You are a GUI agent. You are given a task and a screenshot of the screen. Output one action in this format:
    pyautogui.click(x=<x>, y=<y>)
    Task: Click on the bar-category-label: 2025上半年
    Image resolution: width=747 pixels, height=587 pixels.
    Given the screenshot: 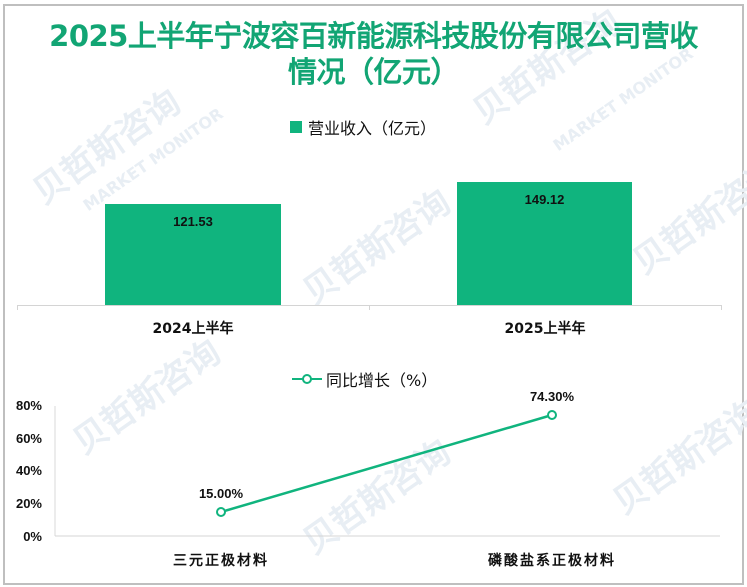 What is the action you would take?
    pyautogui.click(x=545, y=329)
    